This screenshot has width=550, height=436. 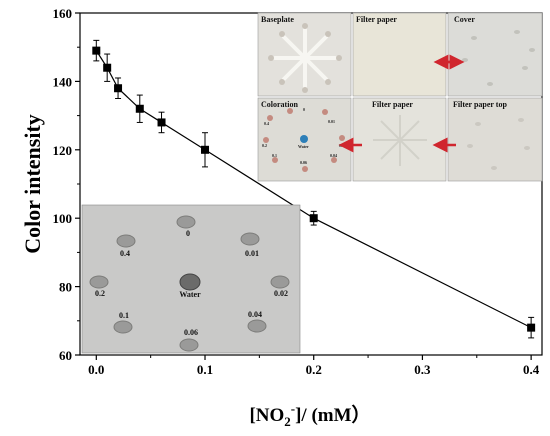 I want to click on y-tick-label: 120, so click(x=63, y=150).